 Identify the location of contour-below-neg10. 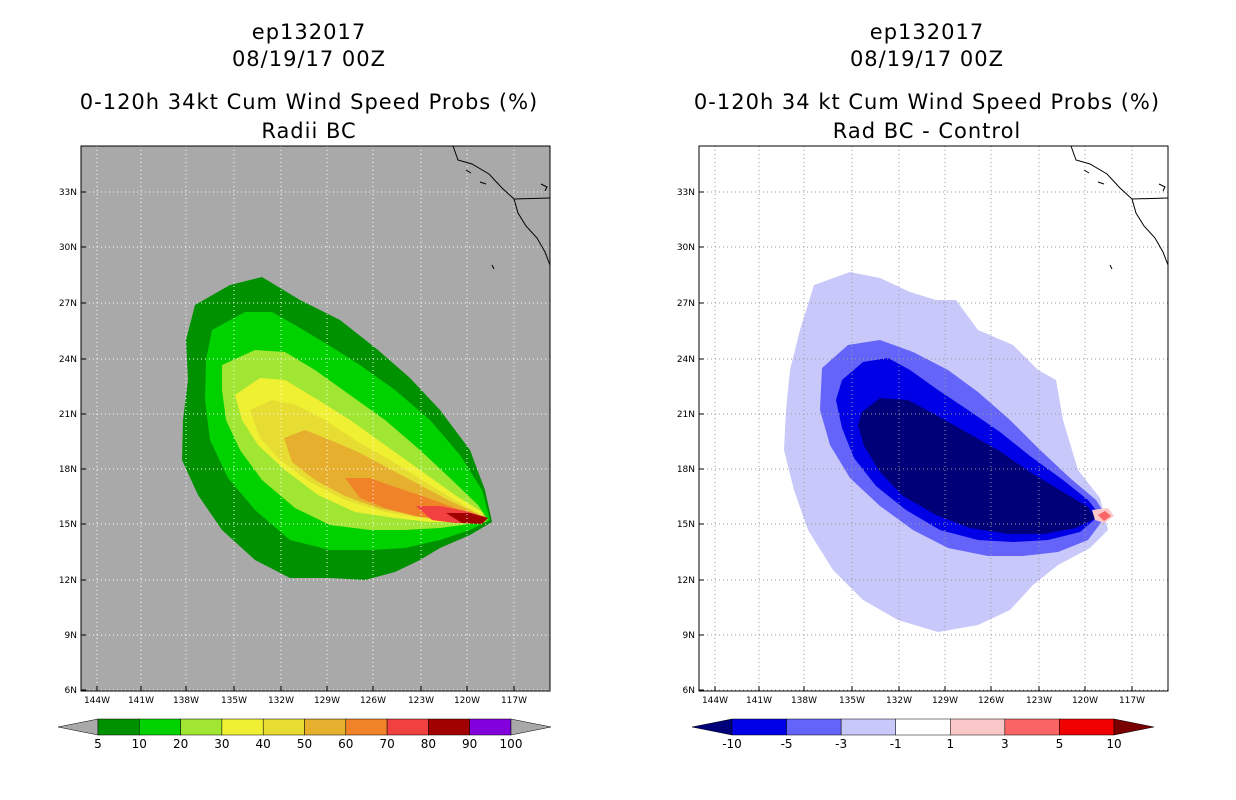
(977, 466).